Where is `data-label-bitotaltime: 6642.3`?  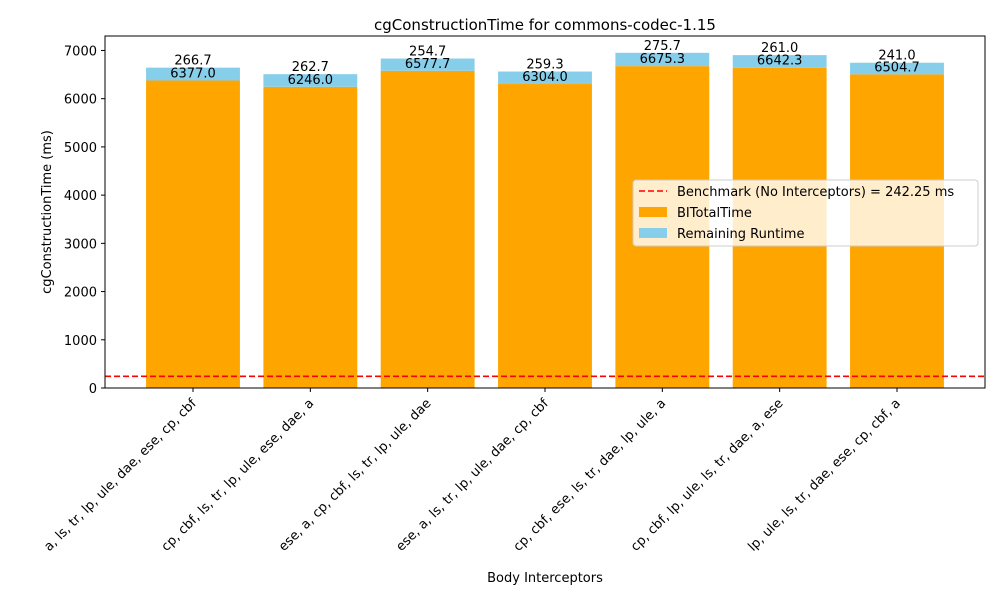
data-label-bitotaltime: 6642.3 is located at coordinates (780, 61).